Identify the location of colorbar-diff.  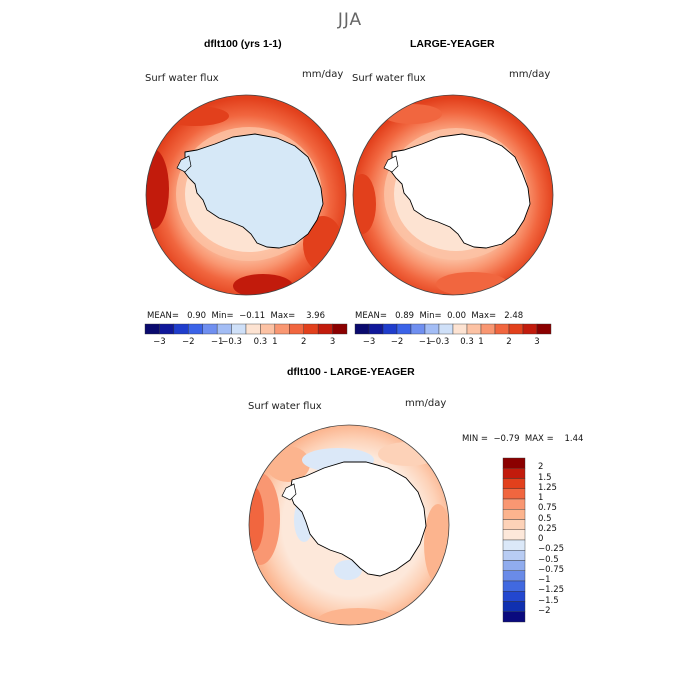
(514, 540).